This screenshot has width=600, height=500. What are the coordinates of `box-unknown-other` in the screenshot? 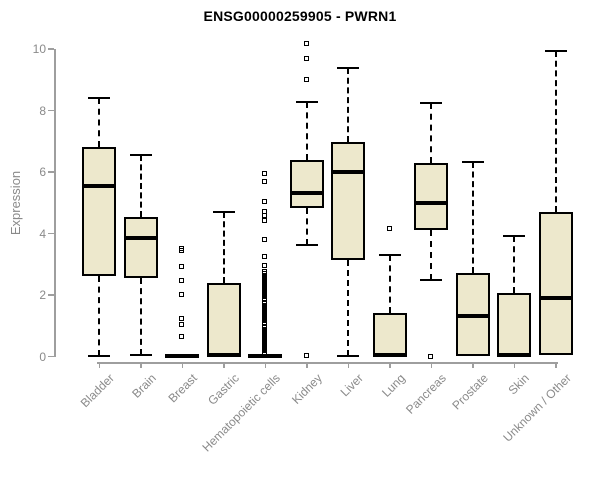 It's located at (555, 283).